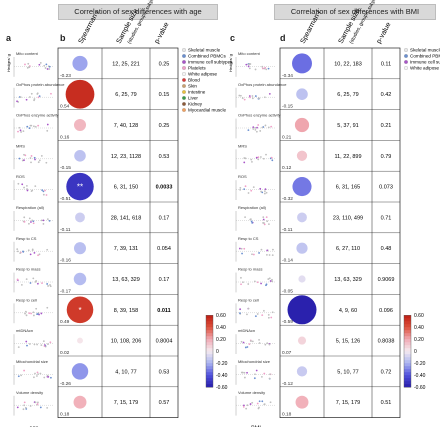 The width and height of the screenshot is (440, 427). What do you see at coordinates (348, 403) in the screenshot?
I see `sample-size-value: 7, 15, 179` at bounding box center [348, 403].